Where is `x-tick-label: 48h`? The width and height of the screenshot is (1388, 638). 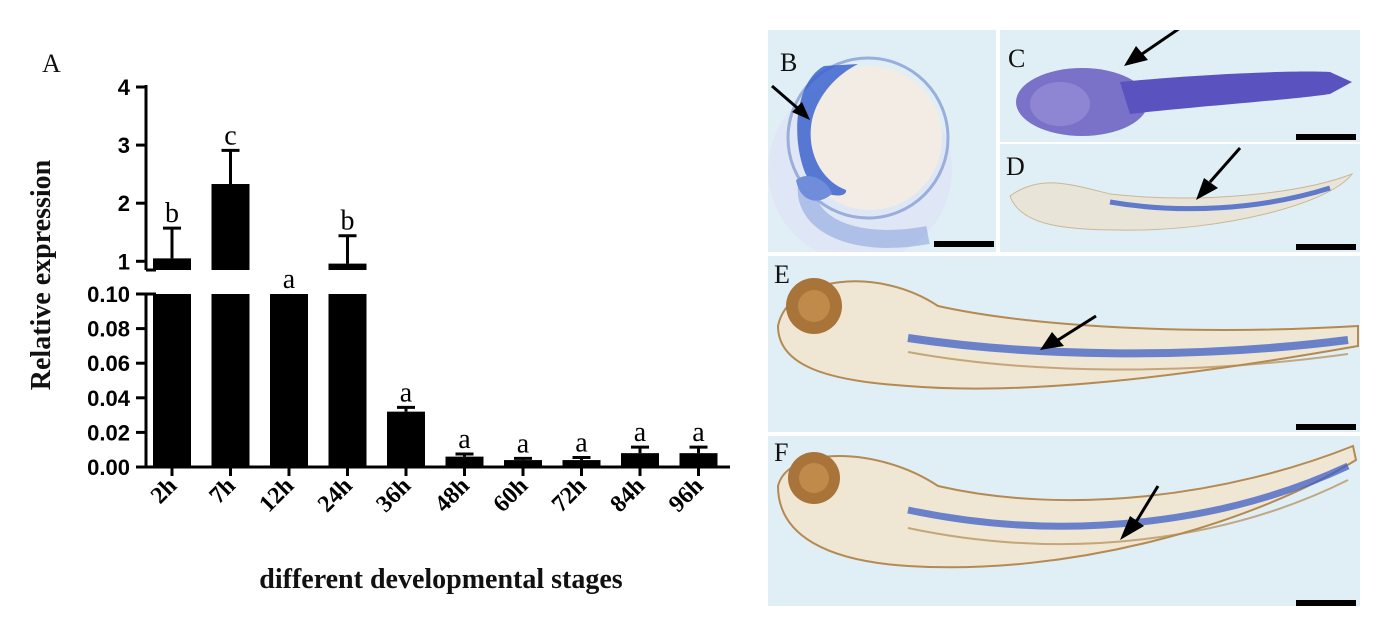
x-tick-label: 48h is located at coordinates (452, 495).